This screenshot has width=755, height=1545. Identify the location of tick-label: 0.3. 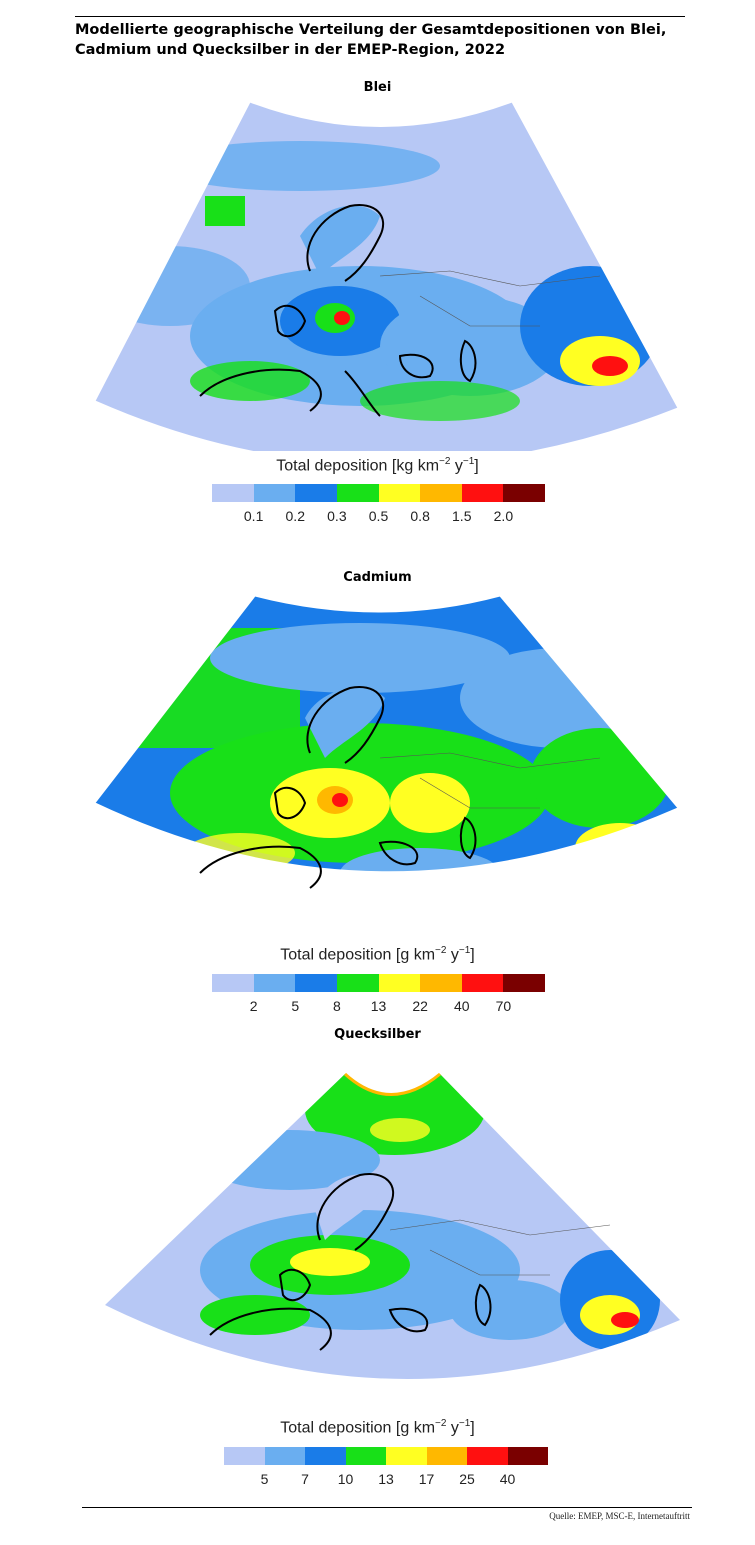
(337, 516).